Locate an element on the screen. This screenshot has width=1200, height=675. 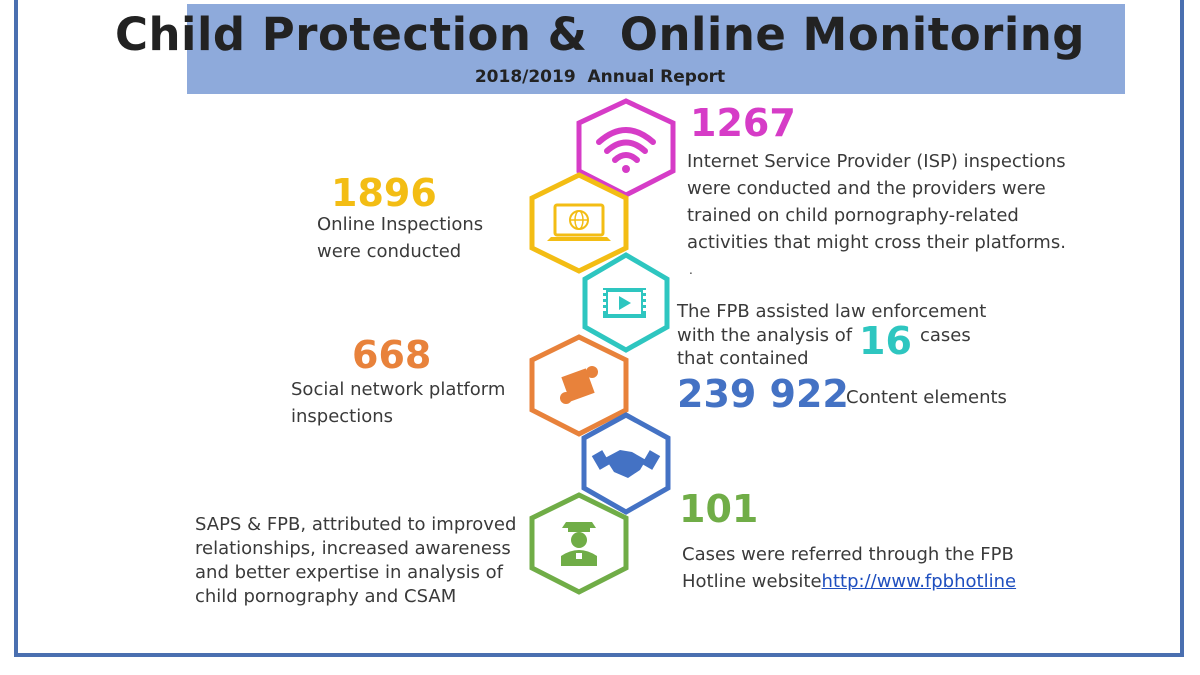
hex-hotline is located at coordinates (626, 463).